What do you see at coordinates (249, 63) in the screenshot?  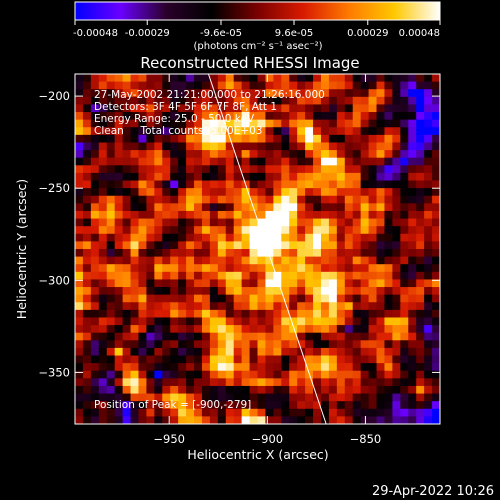 I see `chart-title: Reconstructed RHESSI Image` at bounding box center [249, 63].